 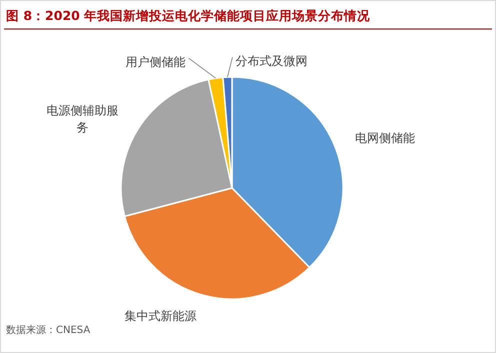 I want to click on slice-label: 分布式及微网, so click(x=271, y=61).